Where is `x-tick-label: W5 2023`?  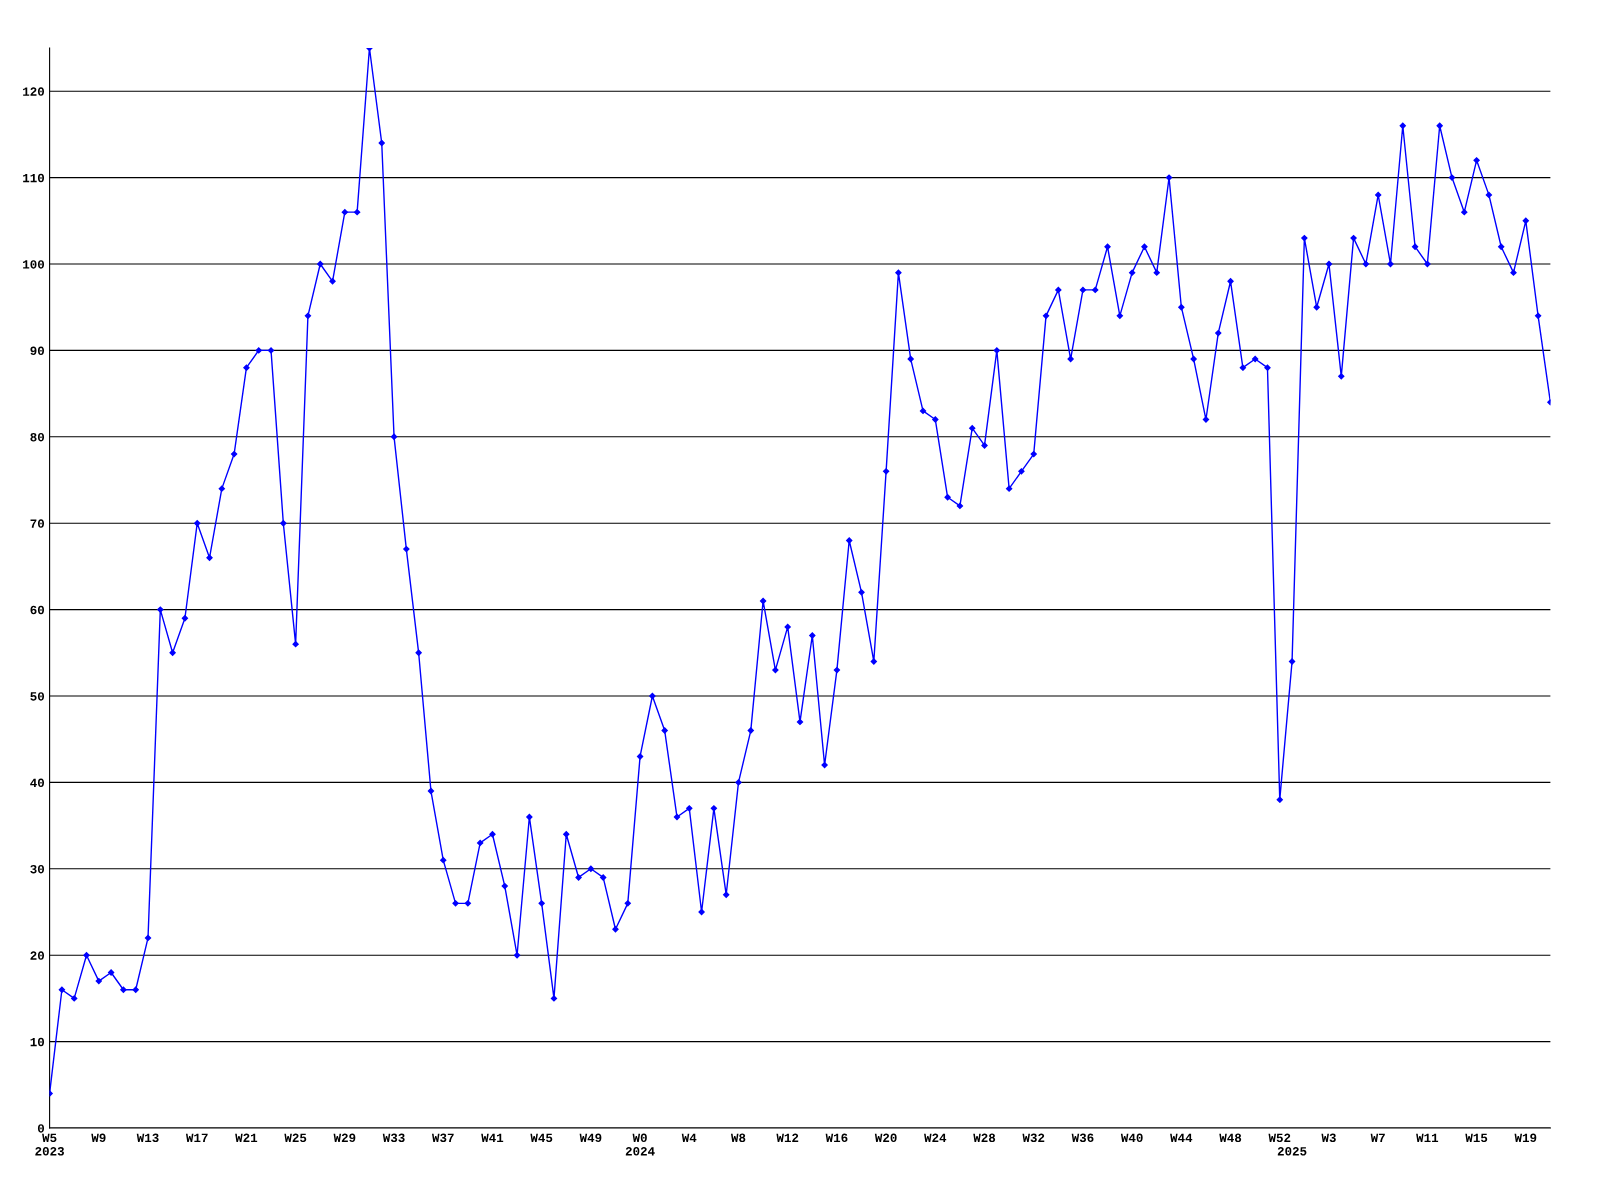
x-tick-label: W5 2023 is located at coordinates (49, 1144).